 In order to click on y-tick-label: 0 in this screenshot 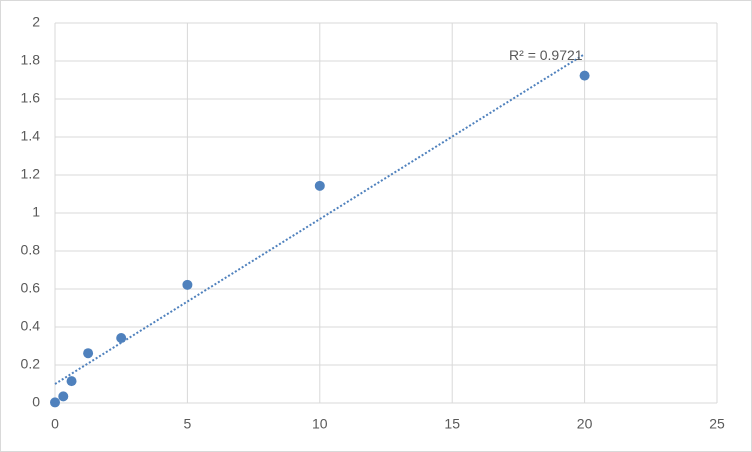, I will do `click(36, 402)`.